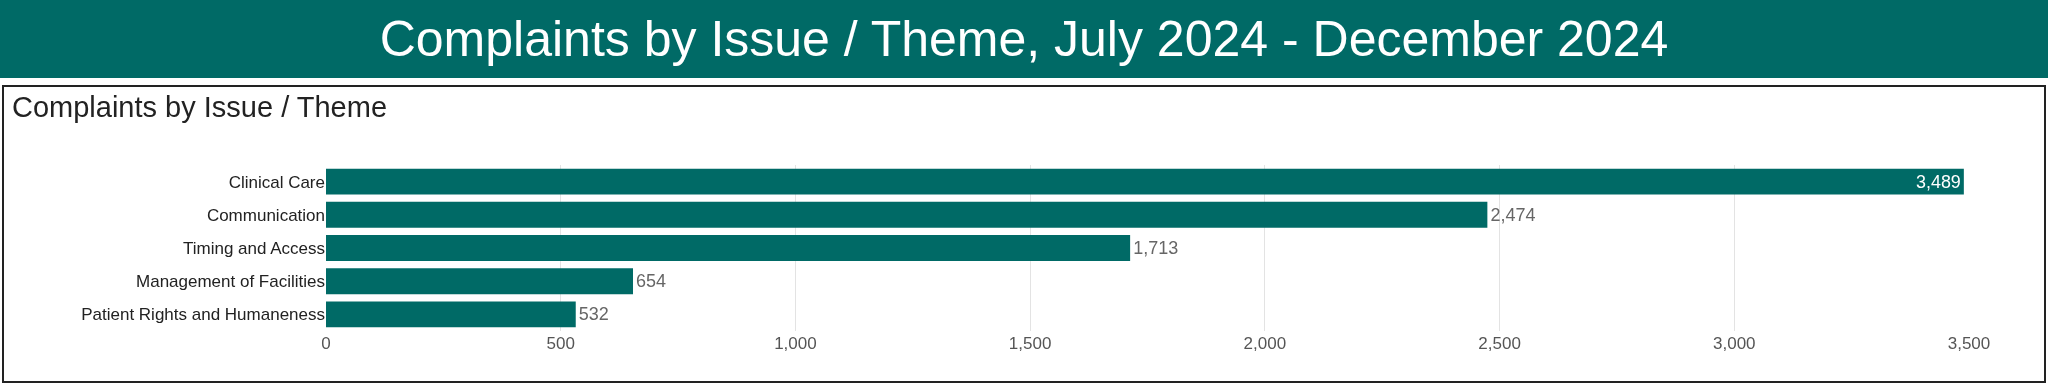 The height and width of the screenshot is (385, 2048). What do you see at coordinates (560, 343) in the screenshot?
I see `x-tick-label: 500` at bounding box center [560, 343].